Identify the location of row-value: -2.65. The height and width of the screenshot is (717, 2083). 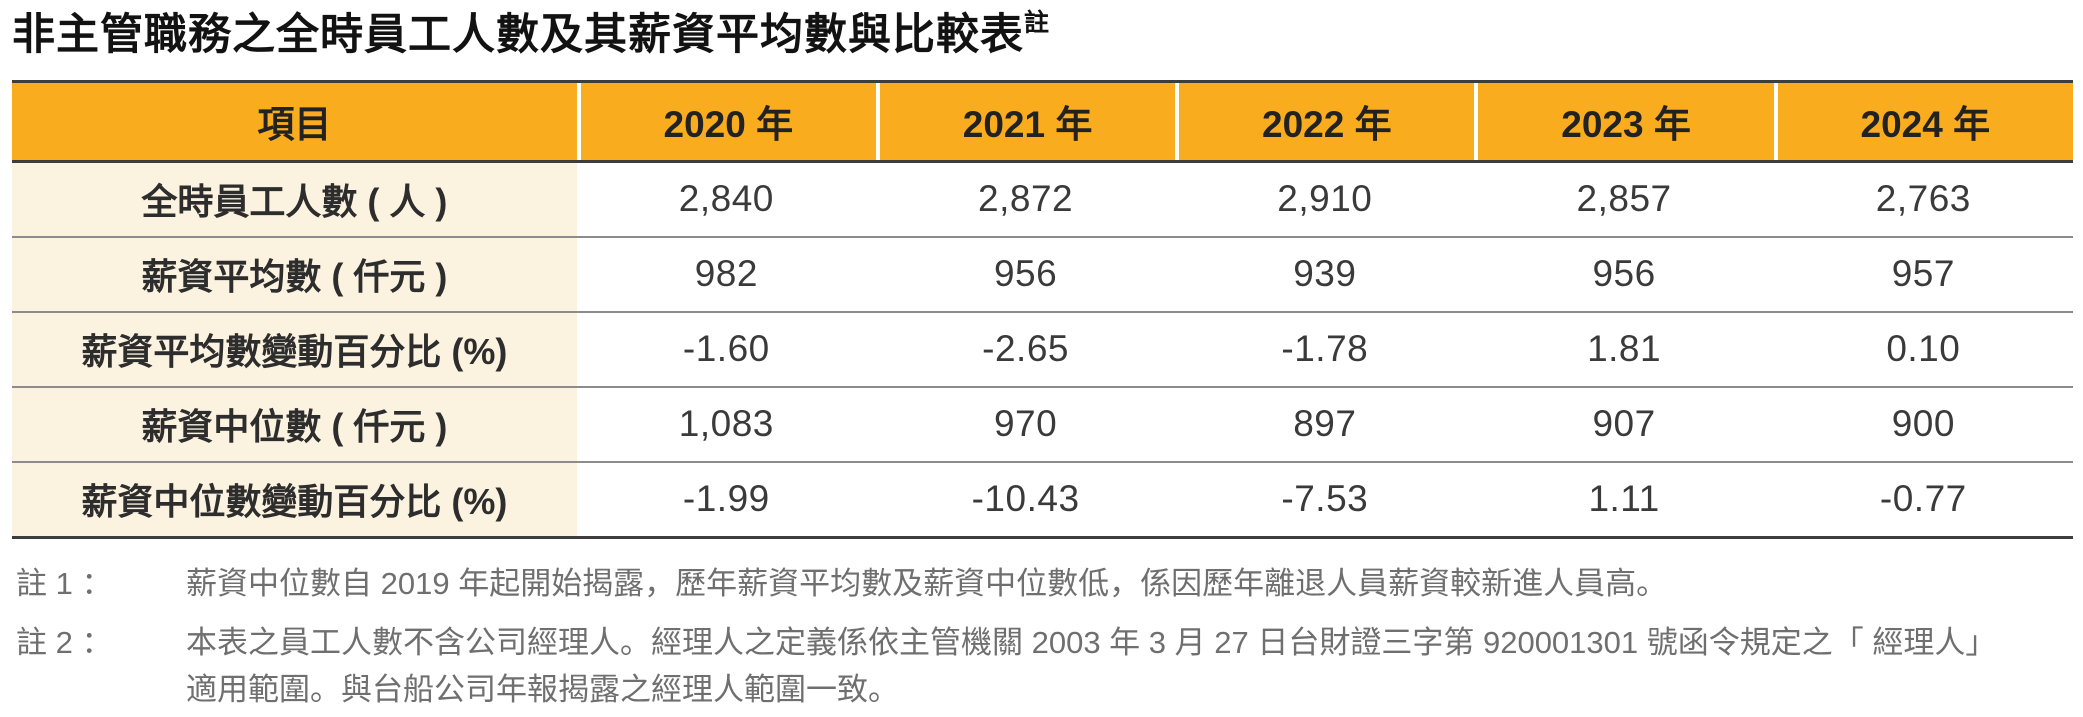
(1025, 349).